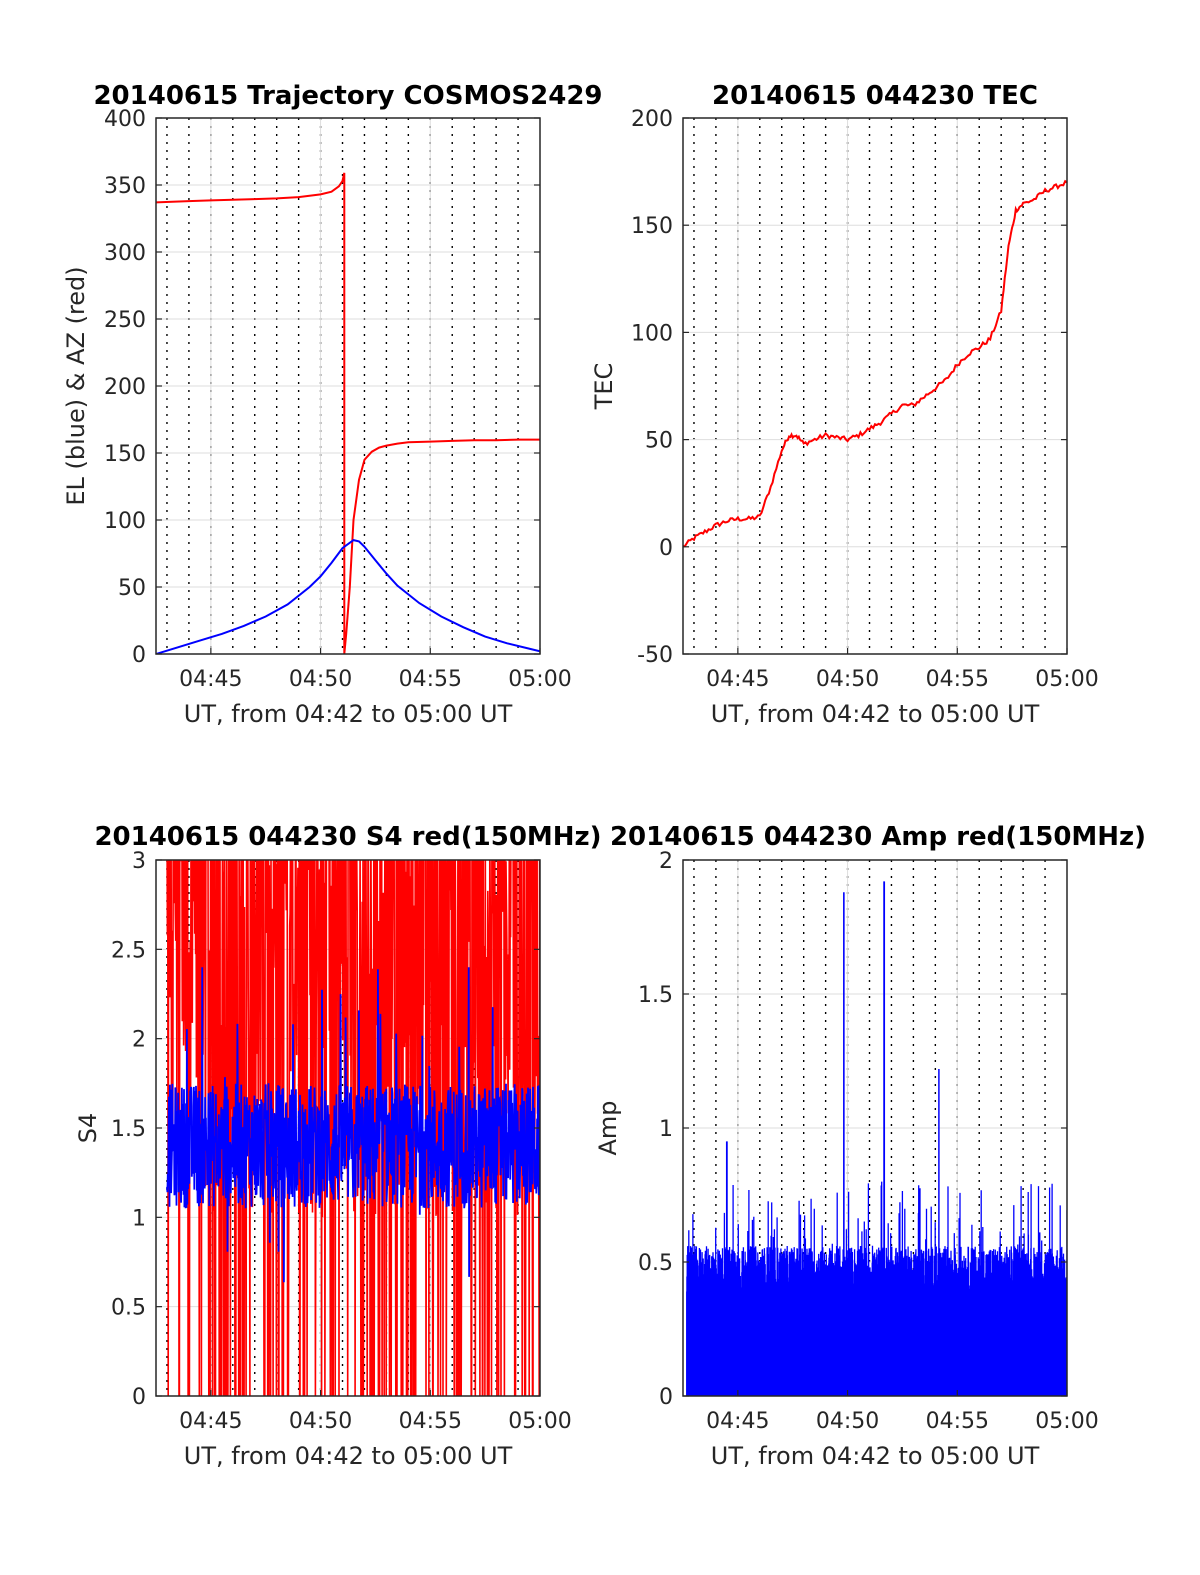 The width and height of the screenshot is (1200, 1575). I want to click on y-tick-label: 3, so click(139, 861).